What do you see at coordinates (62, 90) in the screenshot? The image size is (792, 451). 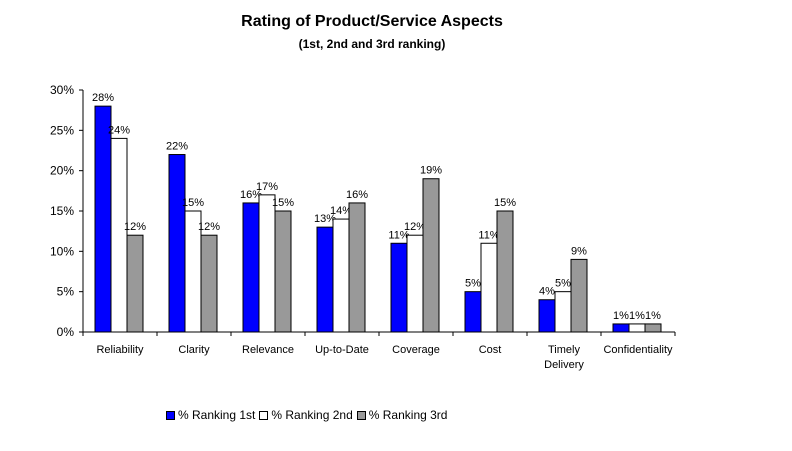 I see `y-tick-label: 30%` at bounding box center [62, 90].